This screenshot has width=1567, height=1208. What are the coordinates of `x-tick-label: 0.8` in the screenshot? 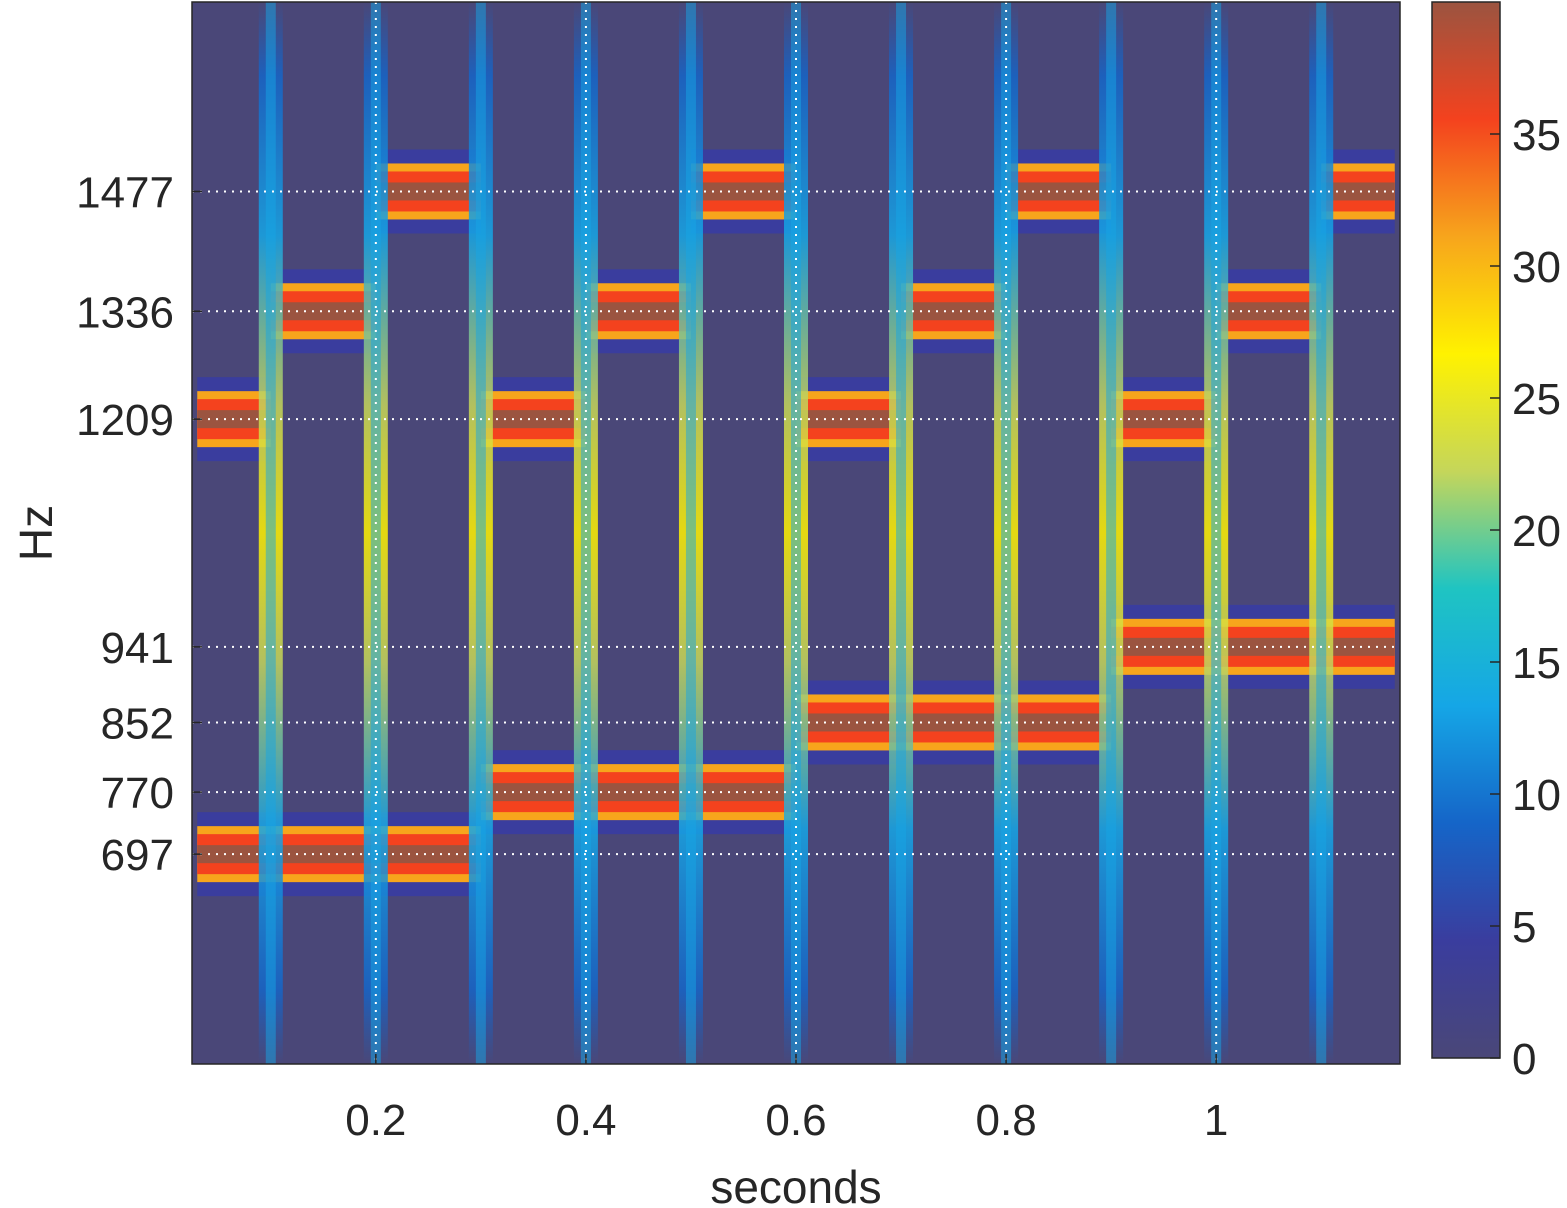 It's located at (1006, 1120).